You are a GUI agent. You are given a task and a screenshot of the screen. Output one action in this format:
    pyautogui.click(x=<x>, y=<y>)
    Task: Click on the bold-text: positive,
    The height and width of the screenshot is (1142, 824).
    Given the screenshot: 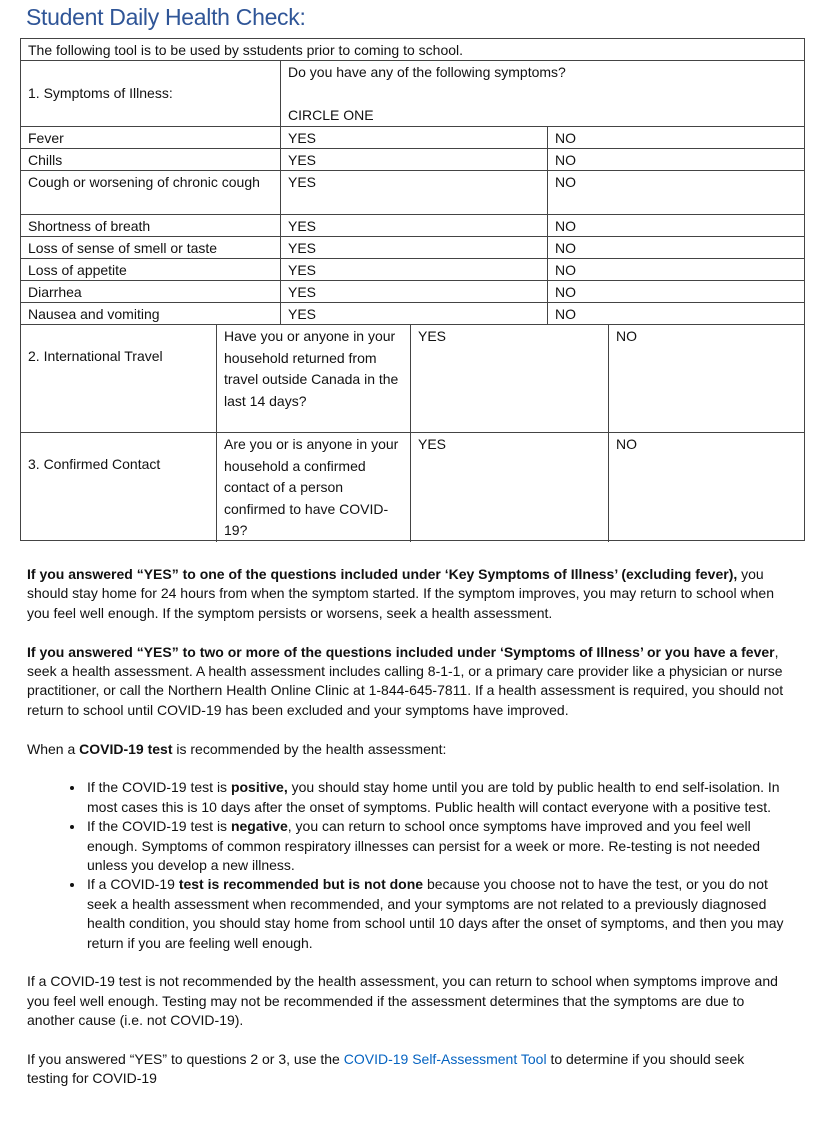 What is the action you would take?
    pyautogui.click(x=259, y=787)
    